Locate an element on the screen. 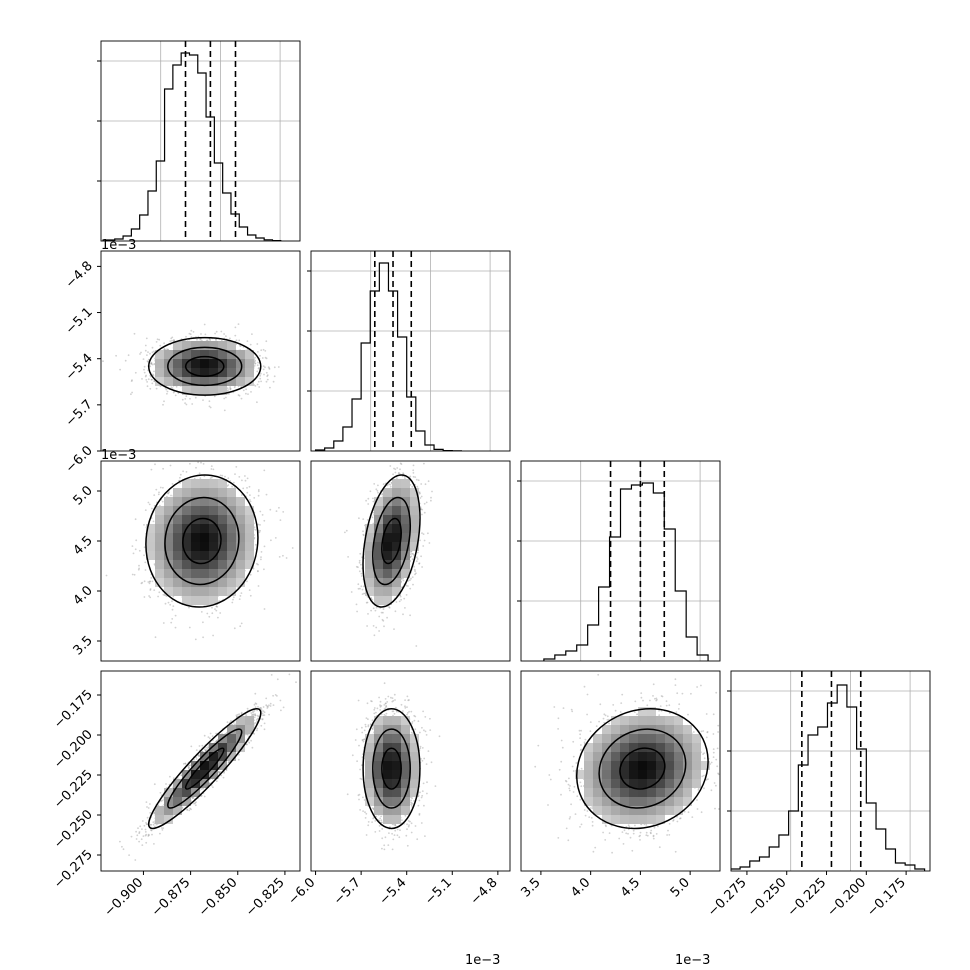 The width and height of the screenshot is (970, 970). panel-1-0: −6.0 −5.7 −5.4 −5.1 −4.8 1e−3 is located at coordinates (182, 357).